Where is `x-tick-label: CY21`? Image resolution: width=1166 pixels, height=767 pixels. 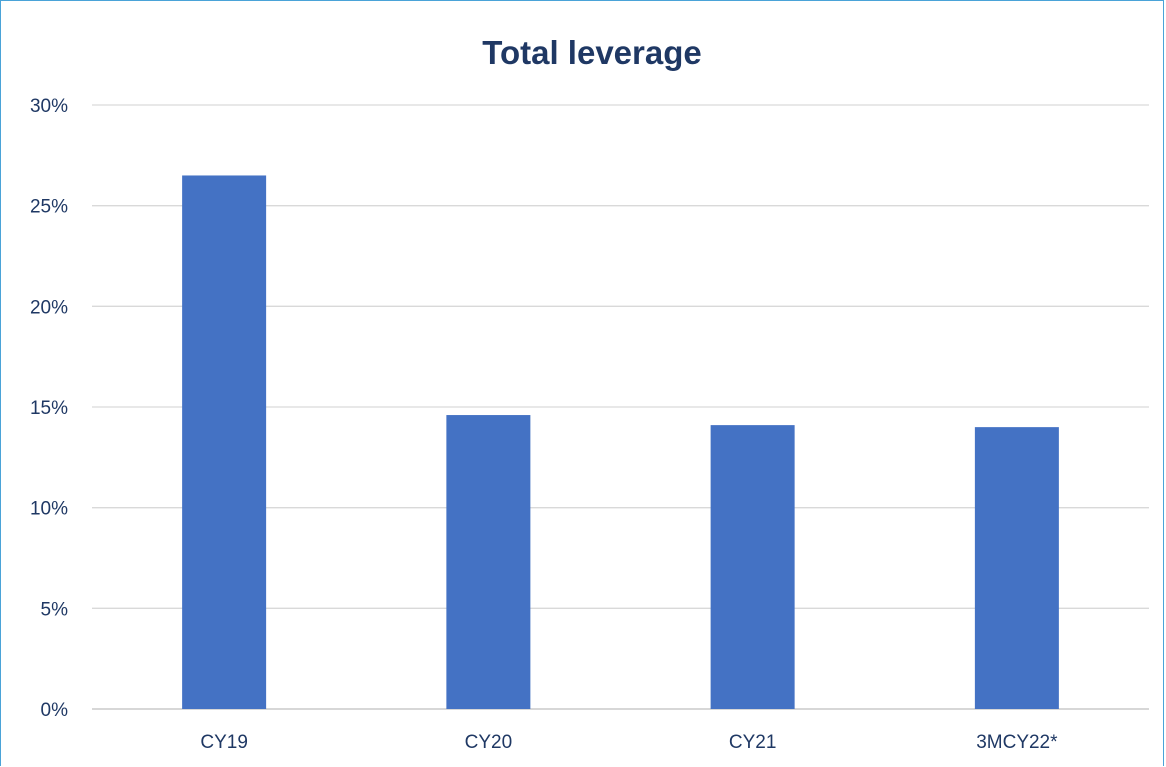 x-tick-label: CY21 is located at coordinates (753, 742).